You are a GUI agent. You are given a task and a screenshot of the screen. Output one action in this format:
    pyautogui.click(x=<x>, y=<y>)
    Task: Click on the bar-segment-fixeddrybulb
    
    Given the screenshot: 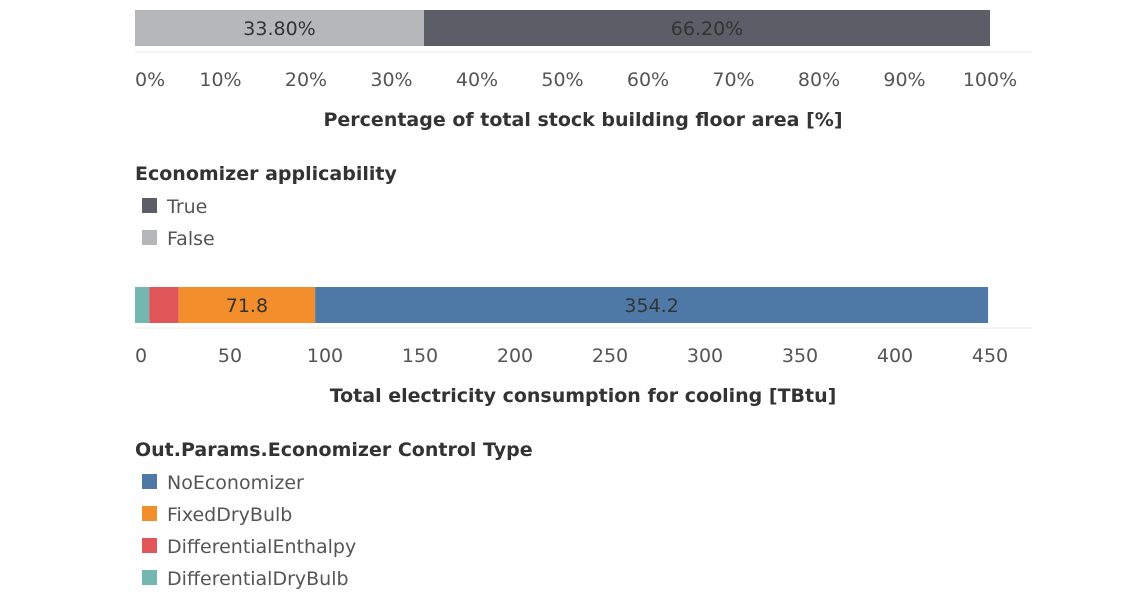 What is the action you would take?
    pyautogui.click(x=247, y=305)
    